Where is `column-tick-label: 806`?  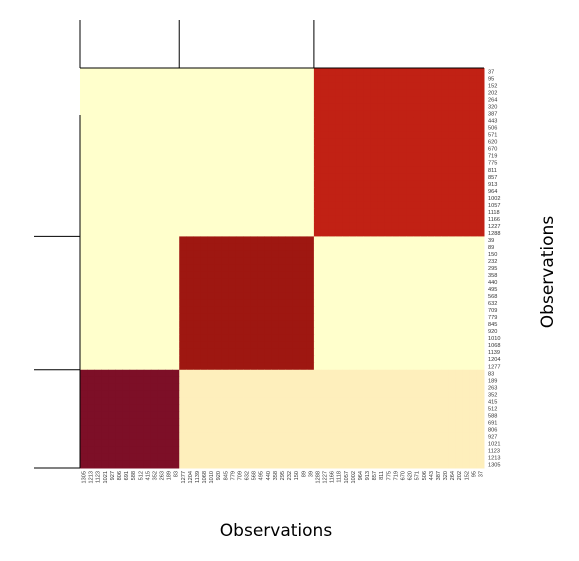 column-tick-label: 806 is located at coordinates (120, 475).